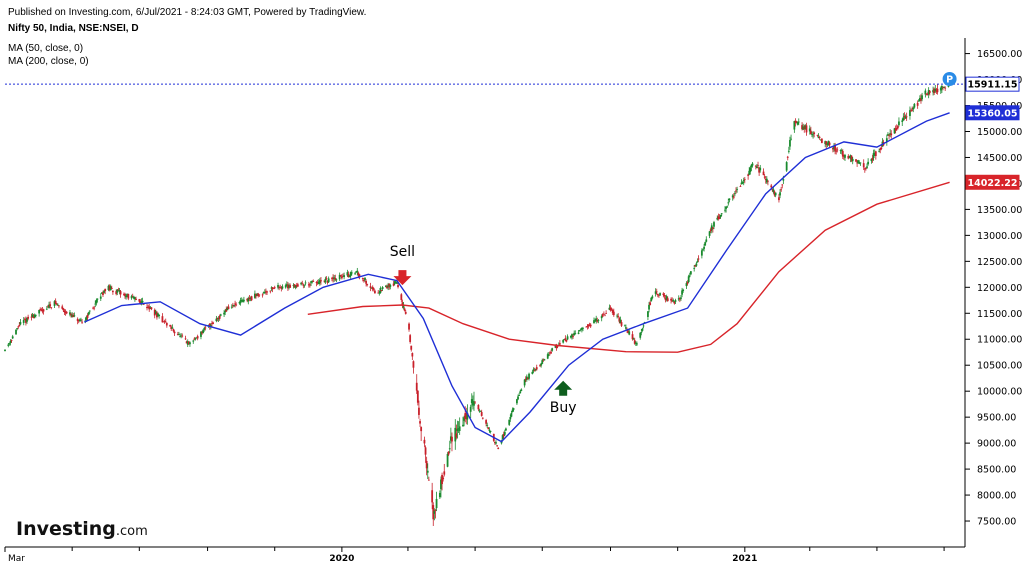 This screenshot has width=1024, height=568. What do you see at coordinates (341, 559) in the screenshot?
I see `time-tick-label: 2020` at bounding box center [341, 559].